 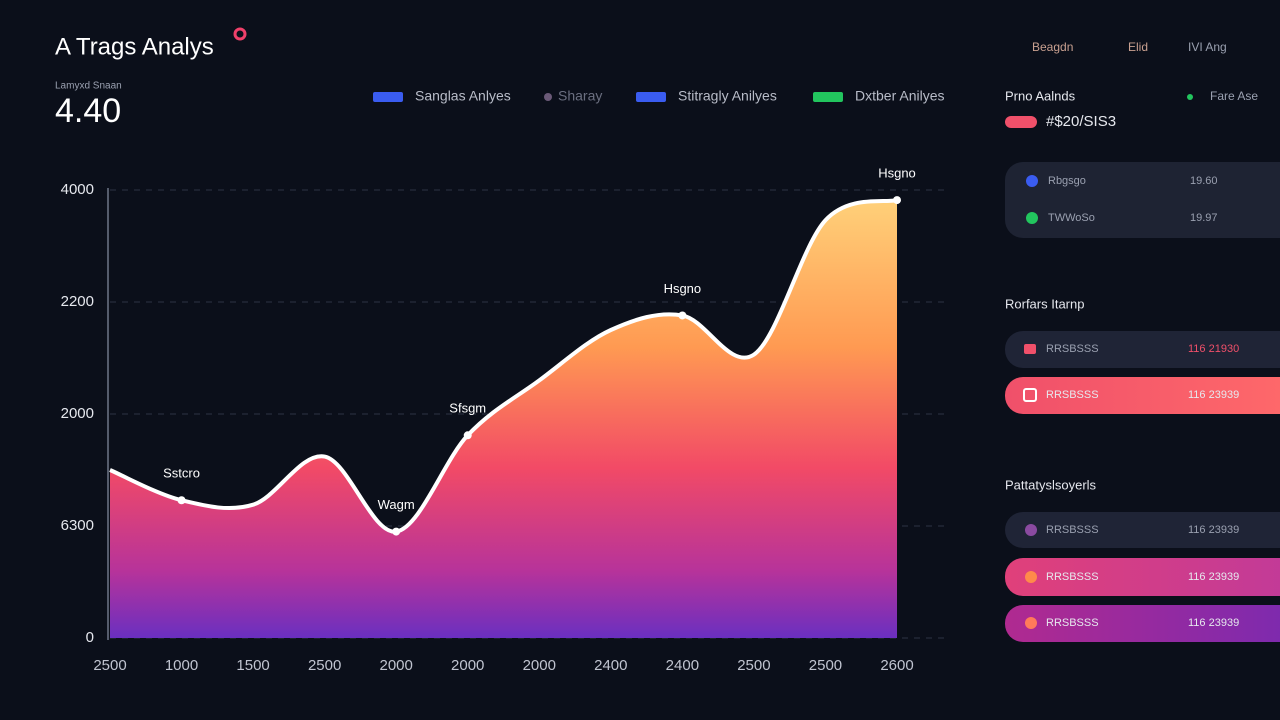 What do you see at coordinates (77, 413) in the screenshot?
I see `y-tick-label: 2000` at bounding box center [77, 413].